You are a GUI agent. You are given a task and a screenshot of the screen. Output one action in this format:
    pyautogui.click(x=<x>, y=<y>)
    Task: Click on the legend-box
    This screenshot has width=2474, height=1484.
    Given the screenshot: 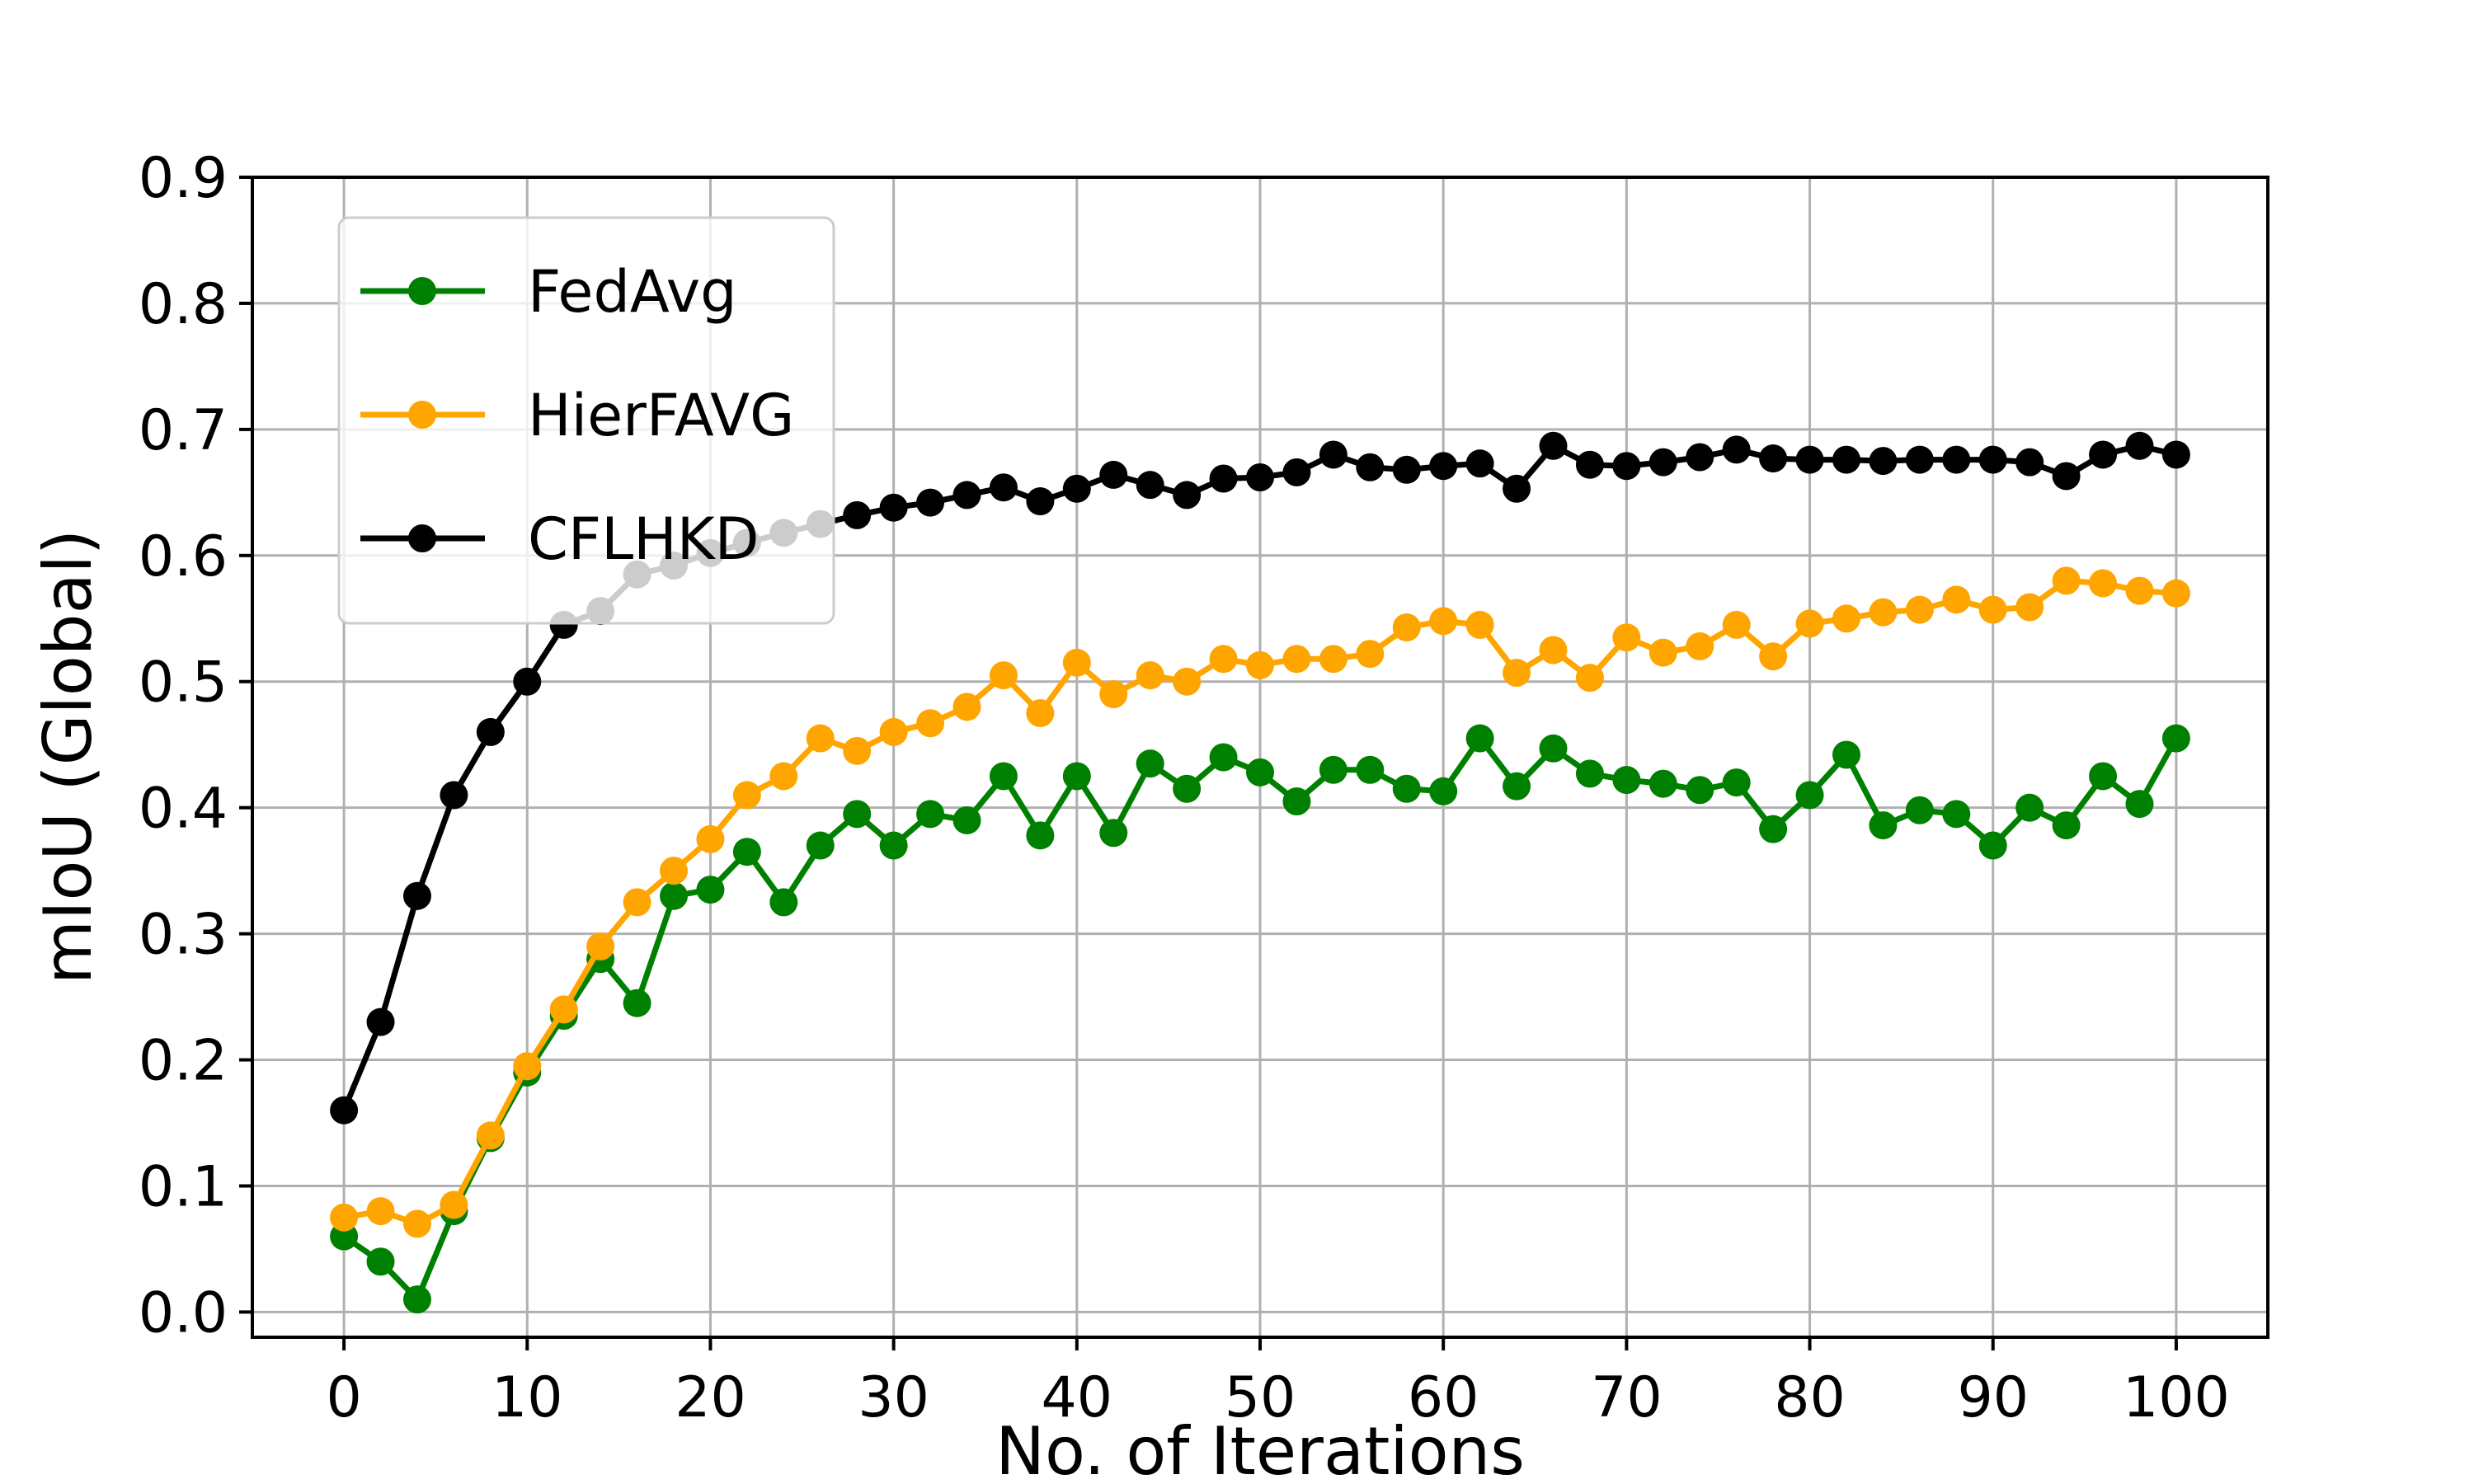 What is the action you would take?
    pyautogui.click(x=586, y=420)
    